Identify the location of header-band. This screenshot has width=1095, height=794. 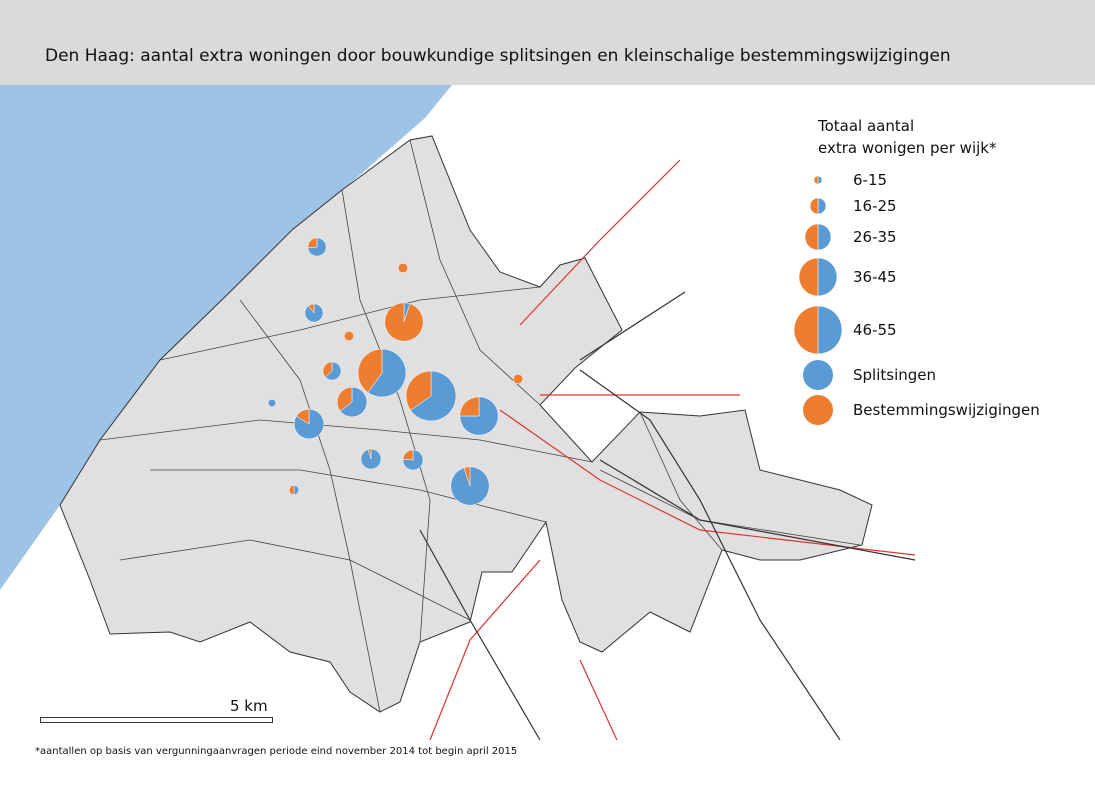
(547, 42).